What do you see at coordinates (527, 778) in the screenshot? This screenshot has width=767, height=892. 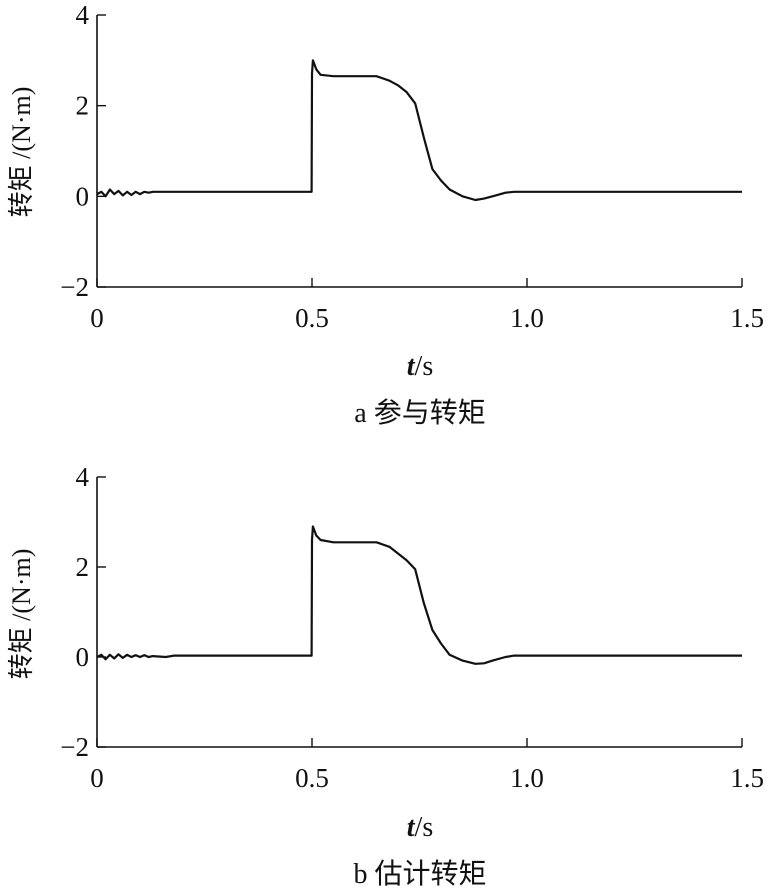 I see `chart-b-x-tick-label: 1.0` at bounding box center [527, 778].